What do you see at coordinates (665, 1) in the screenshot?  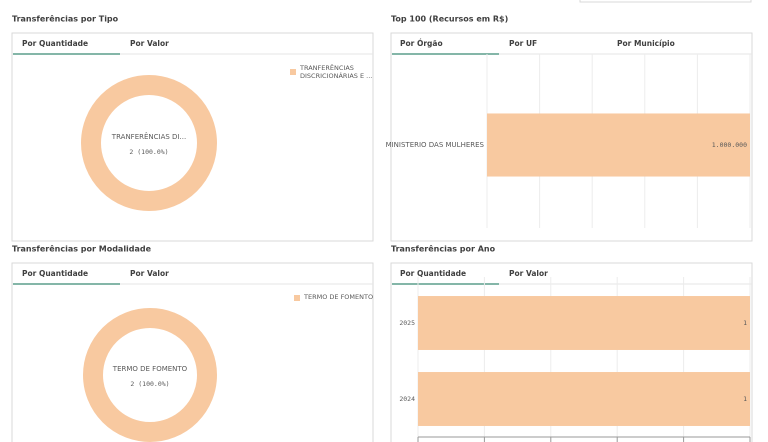 I see `search-box-edge` at bounding box center [665, 1].